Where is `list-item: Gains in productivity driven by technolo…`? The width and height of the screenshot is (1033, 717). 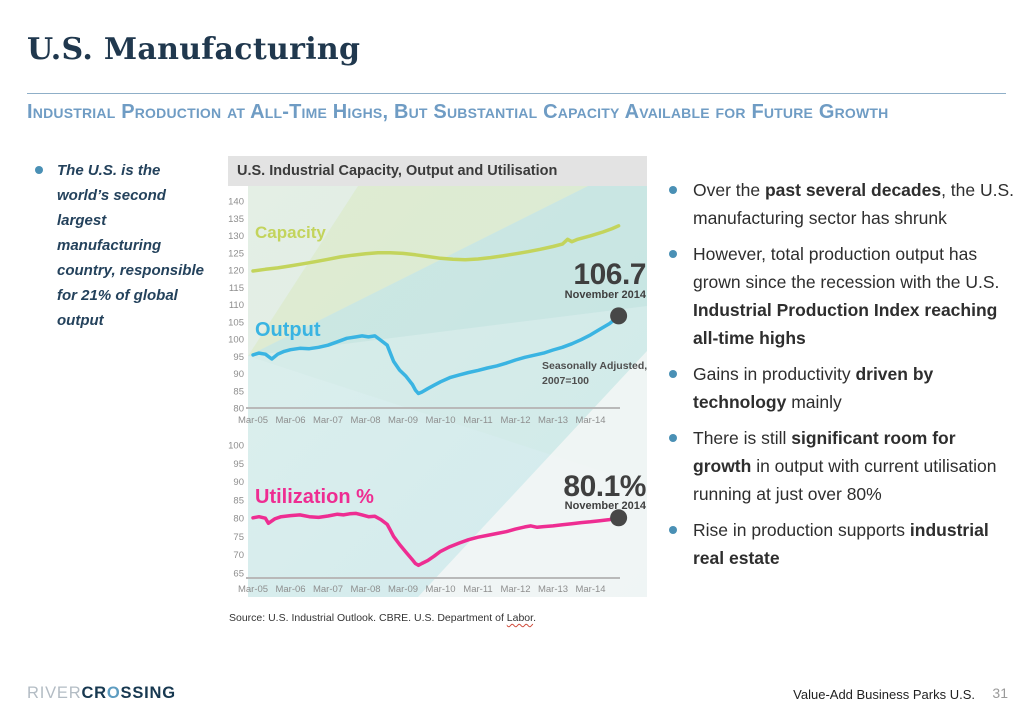
list-item: Gains in productivity driven by technolo… is located at coordinates (840, 388).